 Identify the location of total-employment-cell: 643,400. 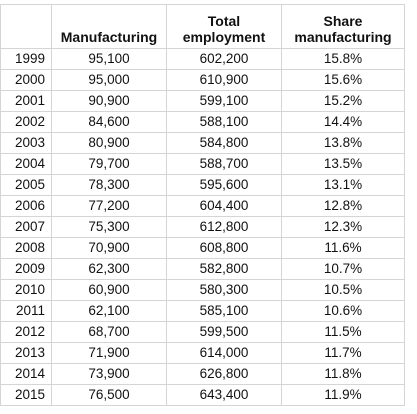
(224, 395).